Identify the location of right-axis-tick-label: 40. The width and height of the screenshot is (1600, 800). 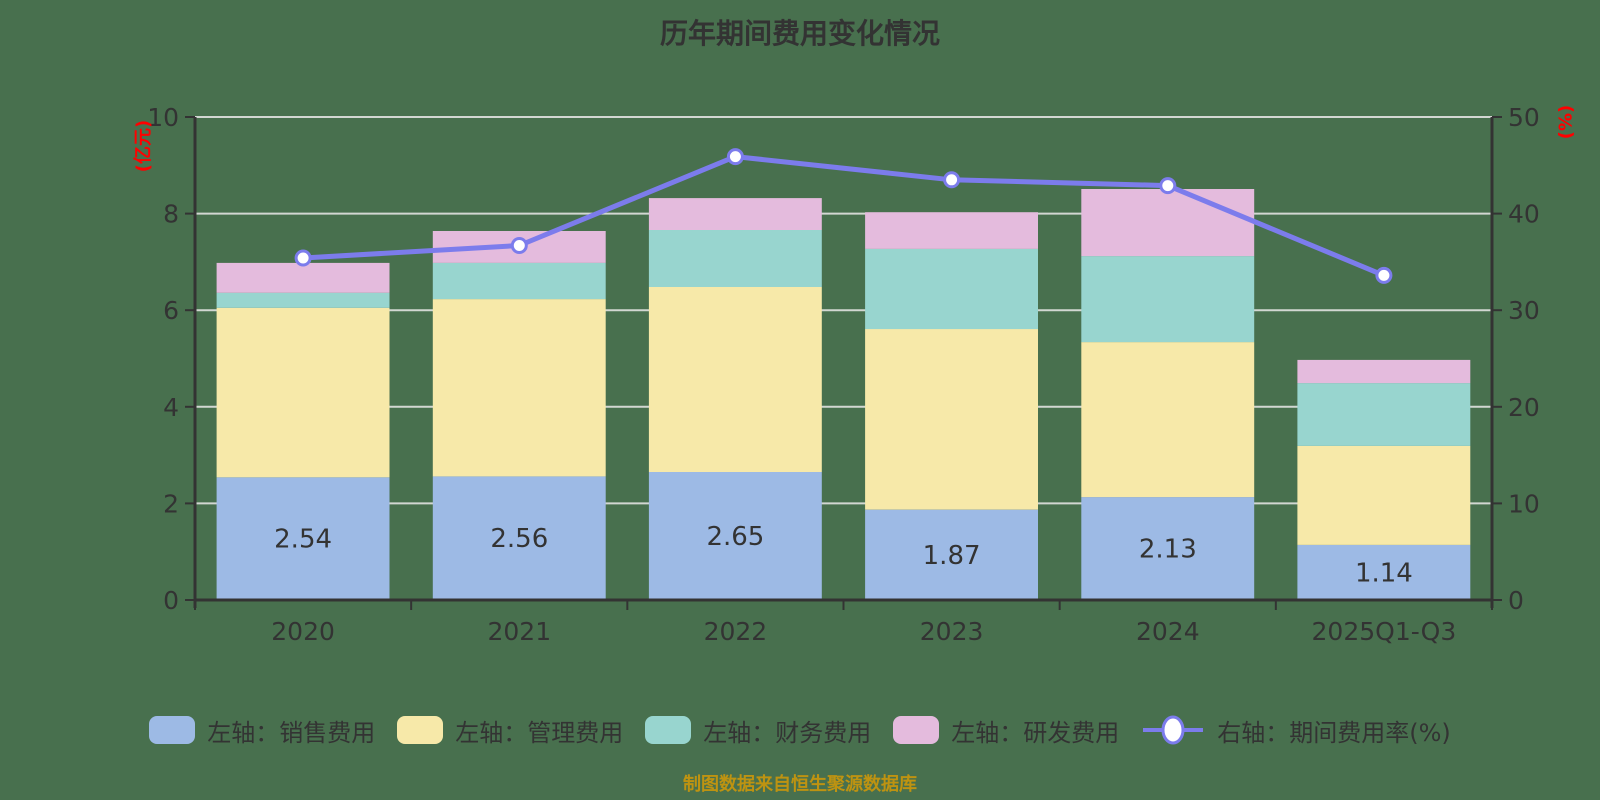
(1524, 214).